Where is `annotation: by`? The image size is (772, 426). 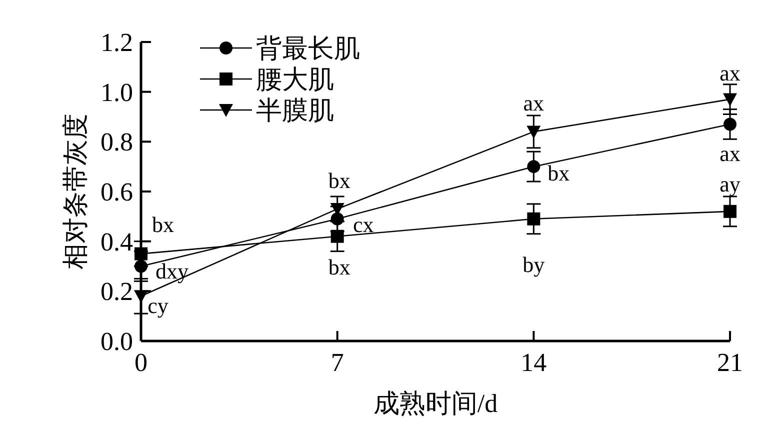 annotation: by is located at coordinates (533, 264).